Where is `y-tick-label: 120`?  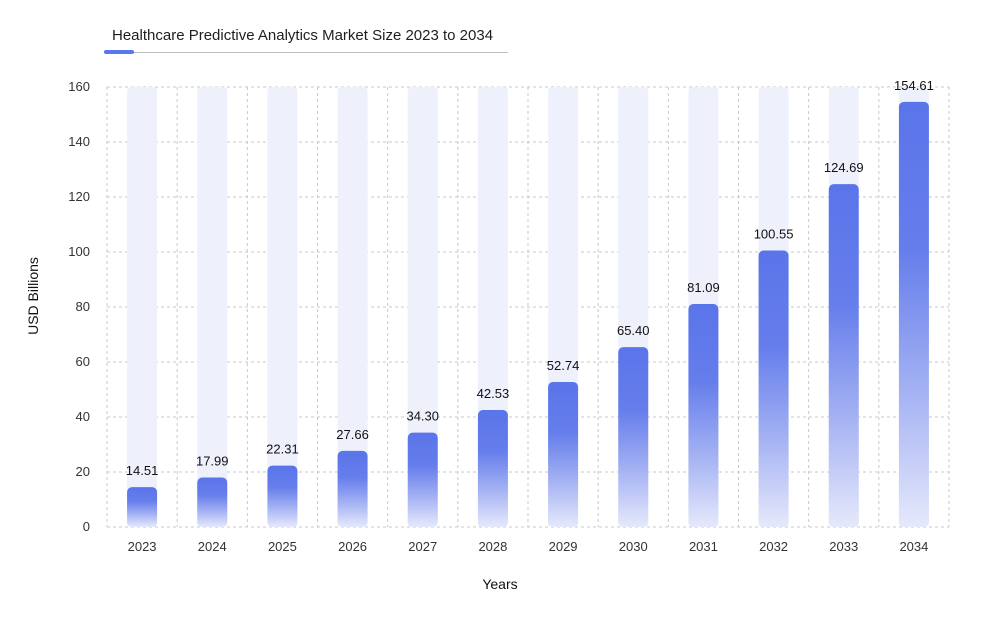 y-tick-label: 120 is located at coordinates (79, 196).